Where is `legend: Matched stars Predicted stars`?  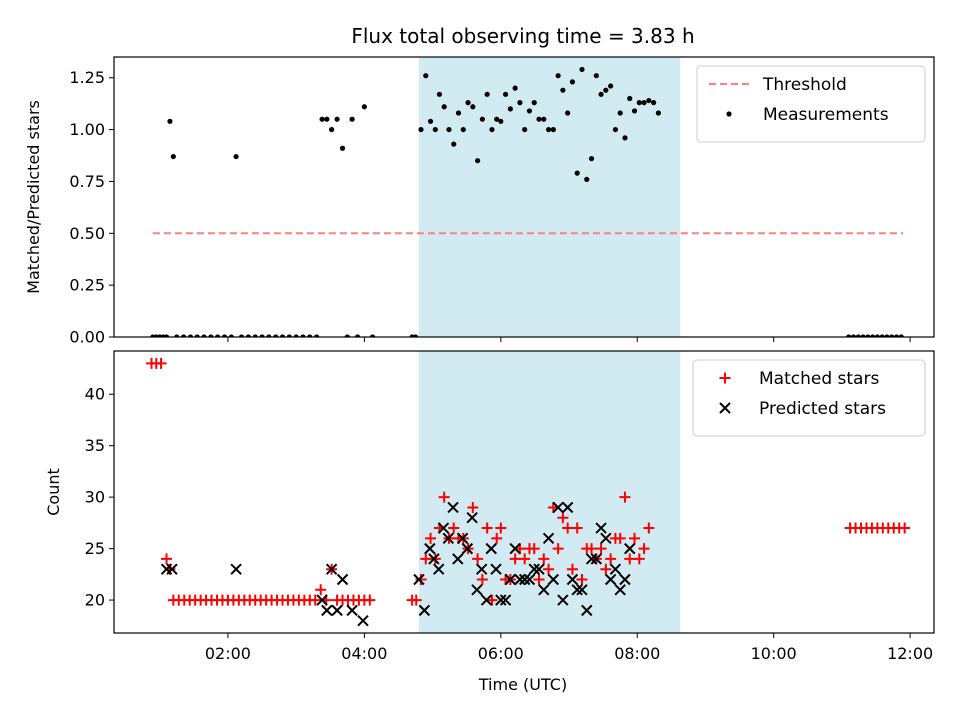 legend: Matched stars Predicted stars is located at coordinates (809, 398).